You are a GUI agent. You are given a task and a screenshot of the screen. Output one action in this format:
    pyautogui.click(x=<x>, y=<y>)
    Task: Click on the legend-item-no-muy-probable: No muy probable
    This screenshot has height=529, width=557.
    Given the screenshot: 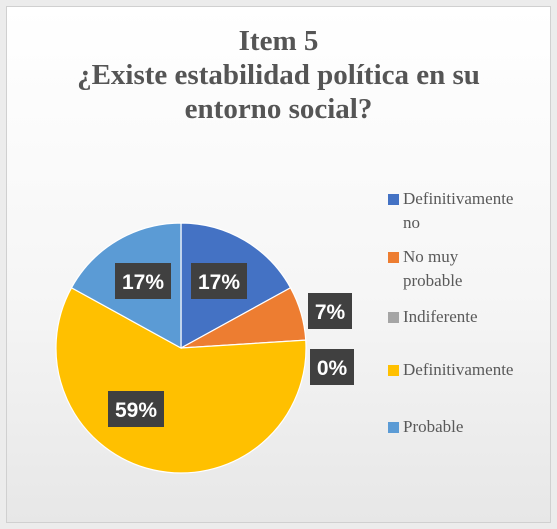 What is the action you would take?
    pyautogui.click(x=425, y=268)
    